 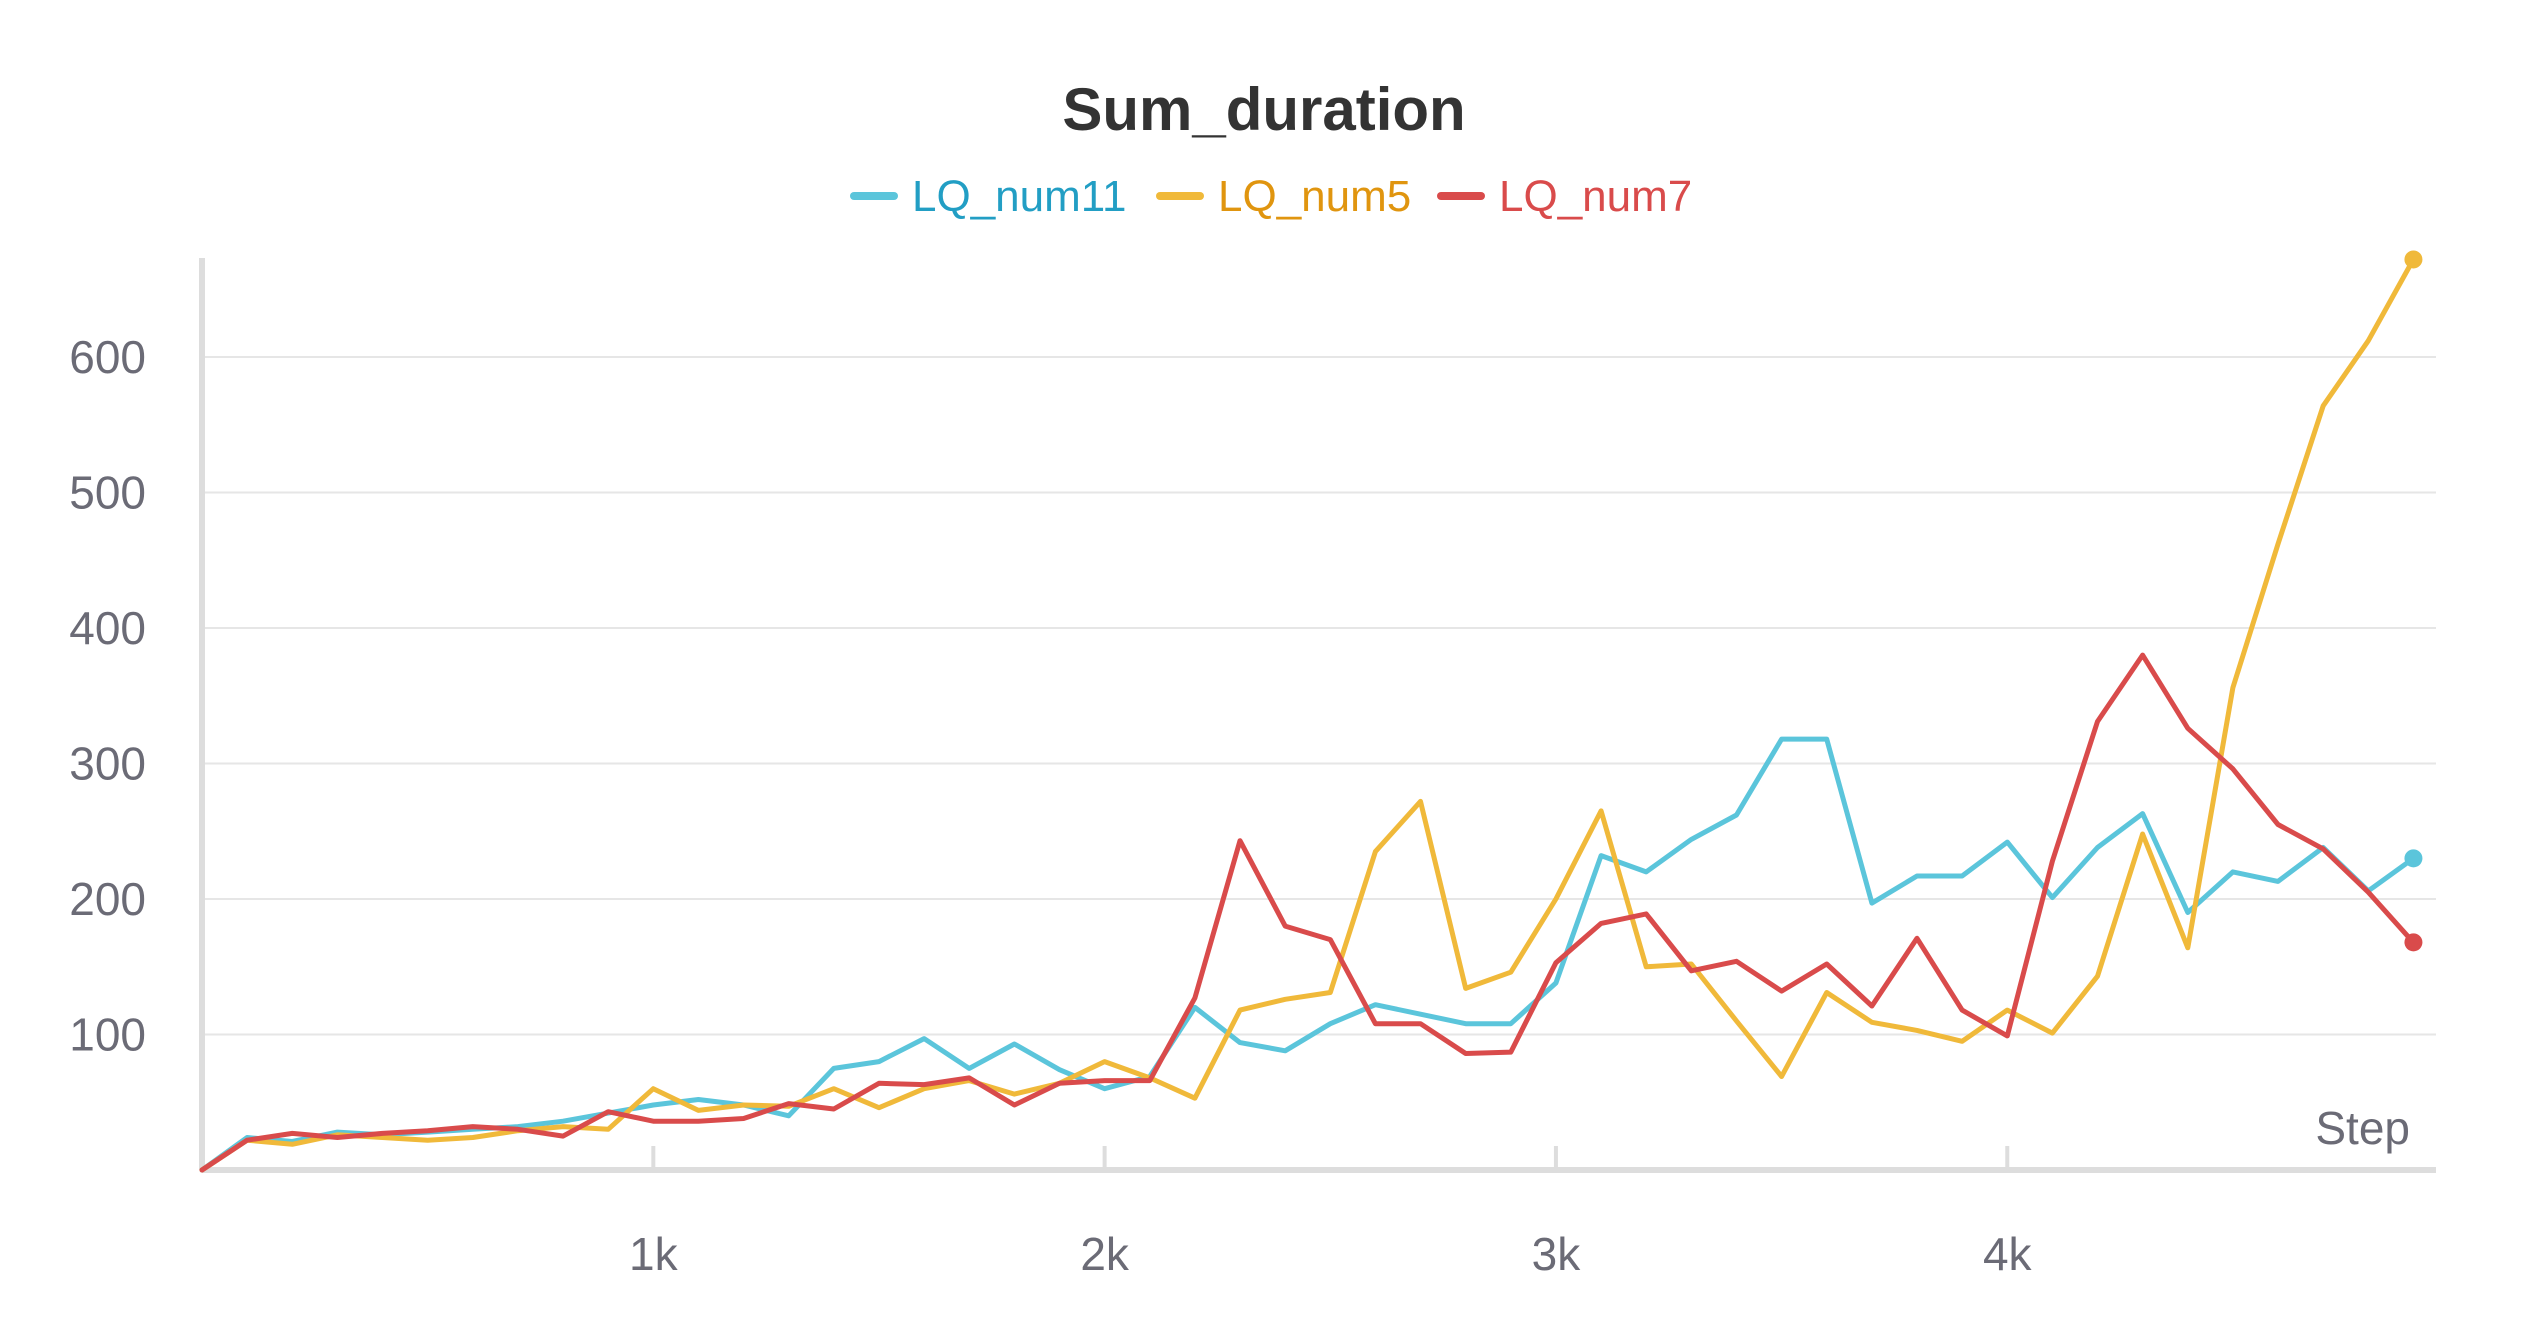 What do you see at coordinates (107, 899) in the screenshot?
I see `y-tick-label-200: 200` at bounding box center [107, 899].